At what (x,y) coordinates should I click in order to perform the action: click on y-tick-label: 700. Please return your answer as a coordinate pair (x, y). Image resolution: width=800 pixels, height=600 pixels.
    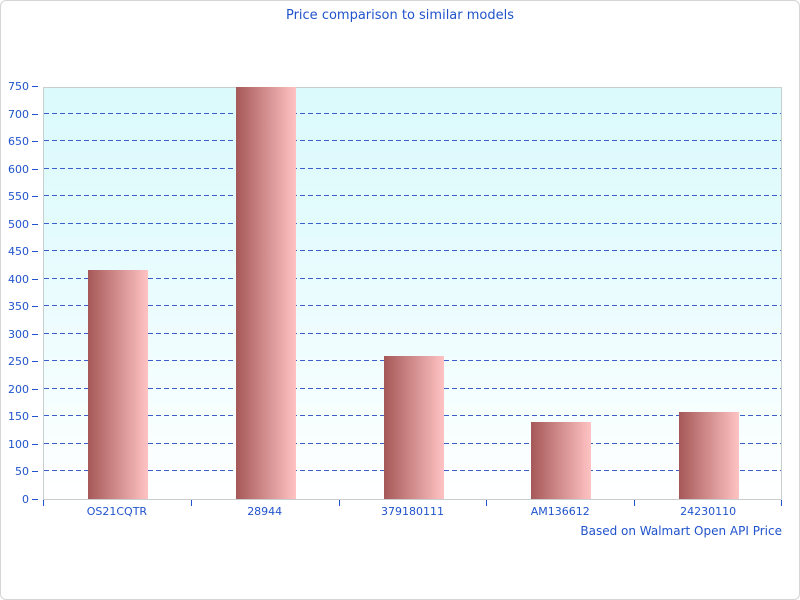
    Looking at the image, I should click on (18, 114).